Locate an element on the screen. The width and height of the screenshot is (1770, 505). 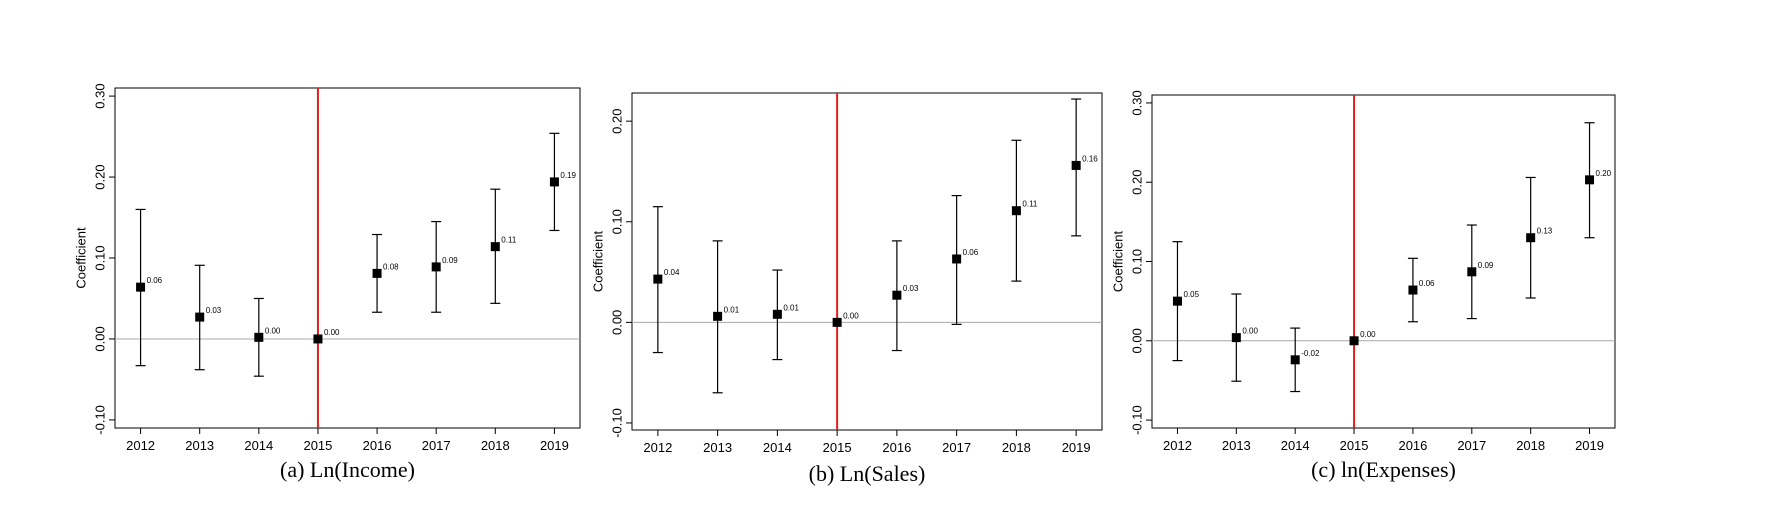
point-label: 0.13 is located at coordinates (1545, 231).